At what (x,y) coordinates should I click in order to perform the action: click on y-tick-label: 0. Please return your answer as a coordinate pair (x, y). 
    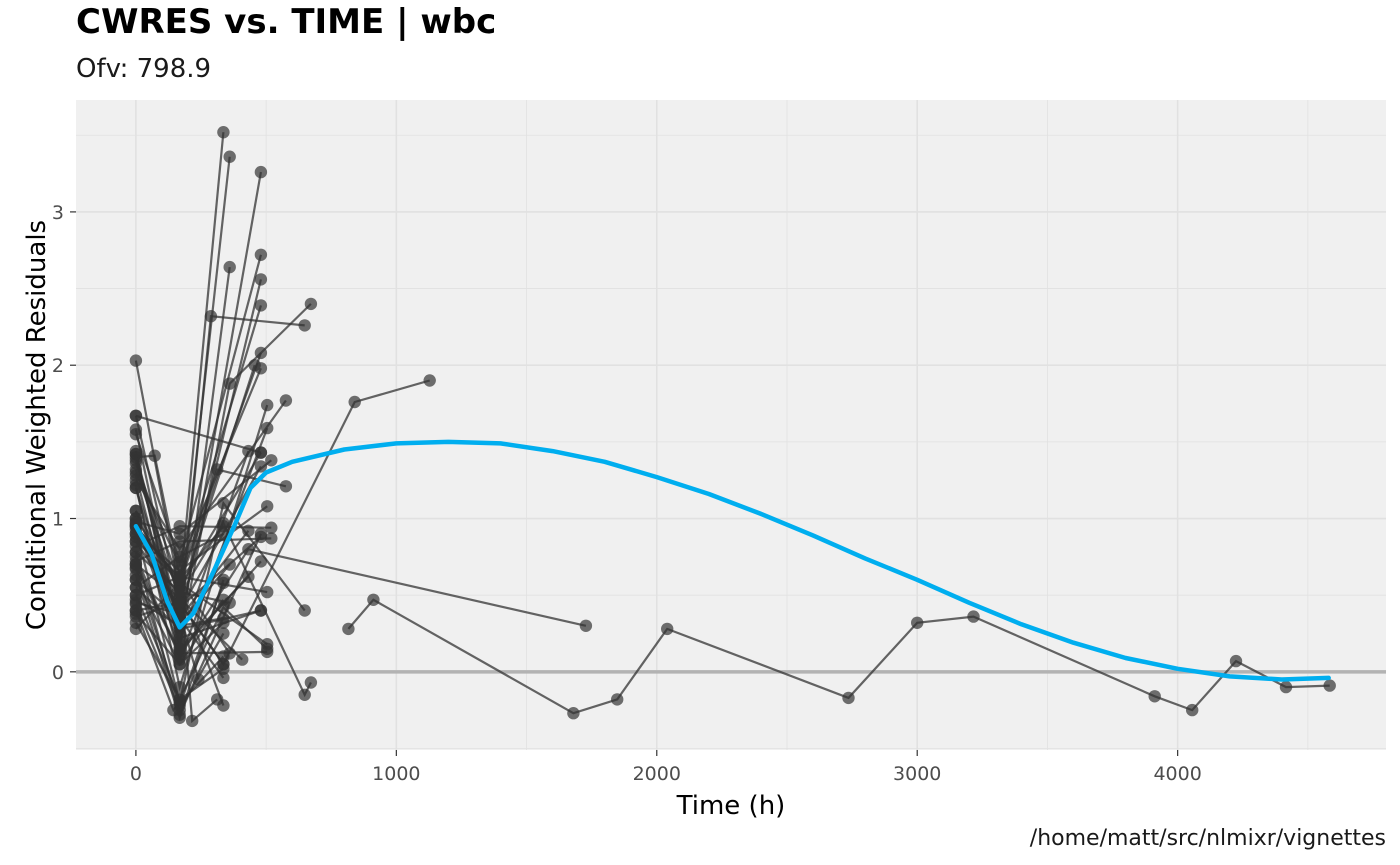
    Looking at the image, I should click on (58, 673).